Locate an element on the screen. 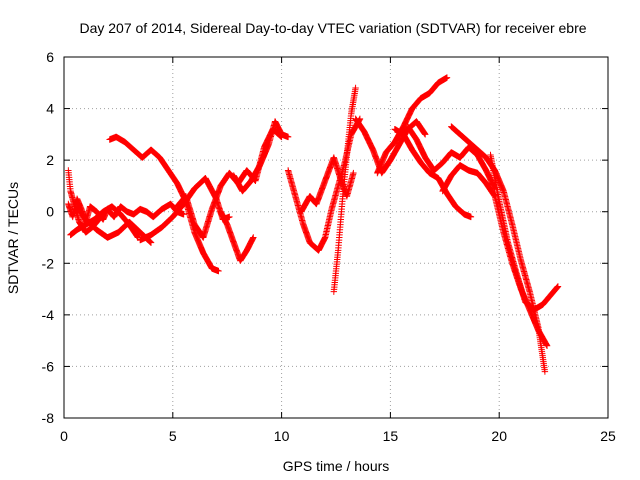 Image resolution: width=640 pixels, height=480 pixels. series-sat-p is located at coordinates (451, 157).